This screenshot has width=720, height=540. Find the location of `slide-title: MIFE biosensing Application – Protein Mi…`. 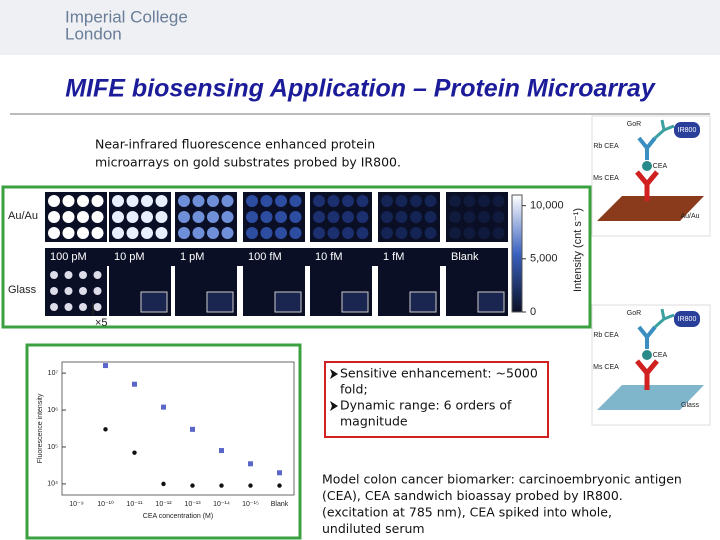

slide-title: MIFE biosensing Application – Protein Mi… is located at coordinates (360, 89).